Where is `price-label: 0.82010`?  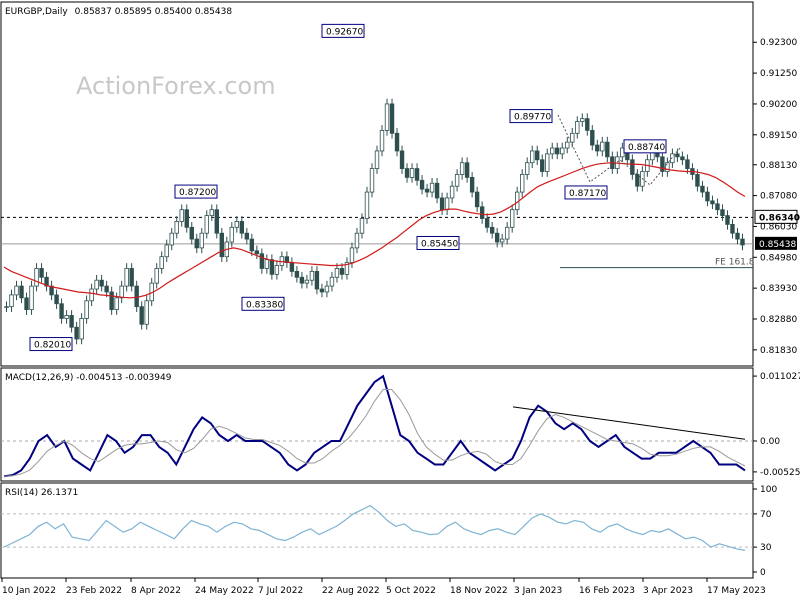
price-label: 0.82010 is located at coordinates (52, 346).